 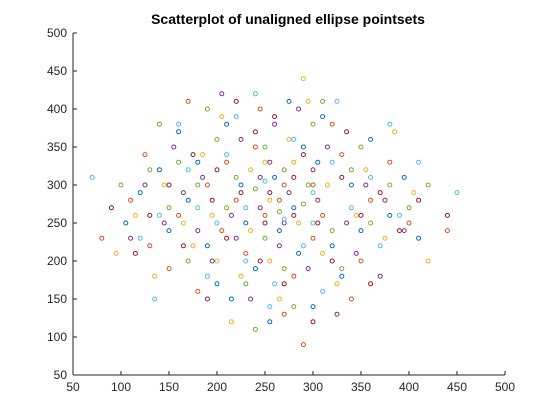 What do you see at coordinates (57, 33) in the screenshot?
I see `y-tick-label: 500` at bounding box center [57, 33].